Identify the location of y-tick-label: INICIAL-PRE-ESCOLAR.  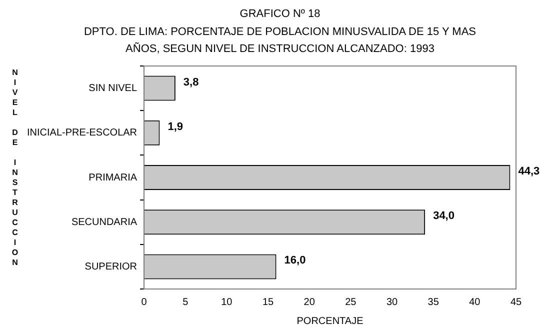
(82, 133).